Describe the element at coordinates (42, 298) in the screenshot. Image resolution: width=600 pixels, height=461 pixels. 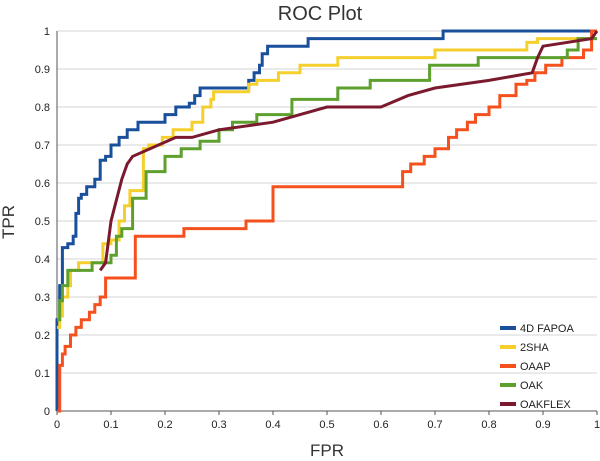
I see `y-tick-label: 0.3` at that location.